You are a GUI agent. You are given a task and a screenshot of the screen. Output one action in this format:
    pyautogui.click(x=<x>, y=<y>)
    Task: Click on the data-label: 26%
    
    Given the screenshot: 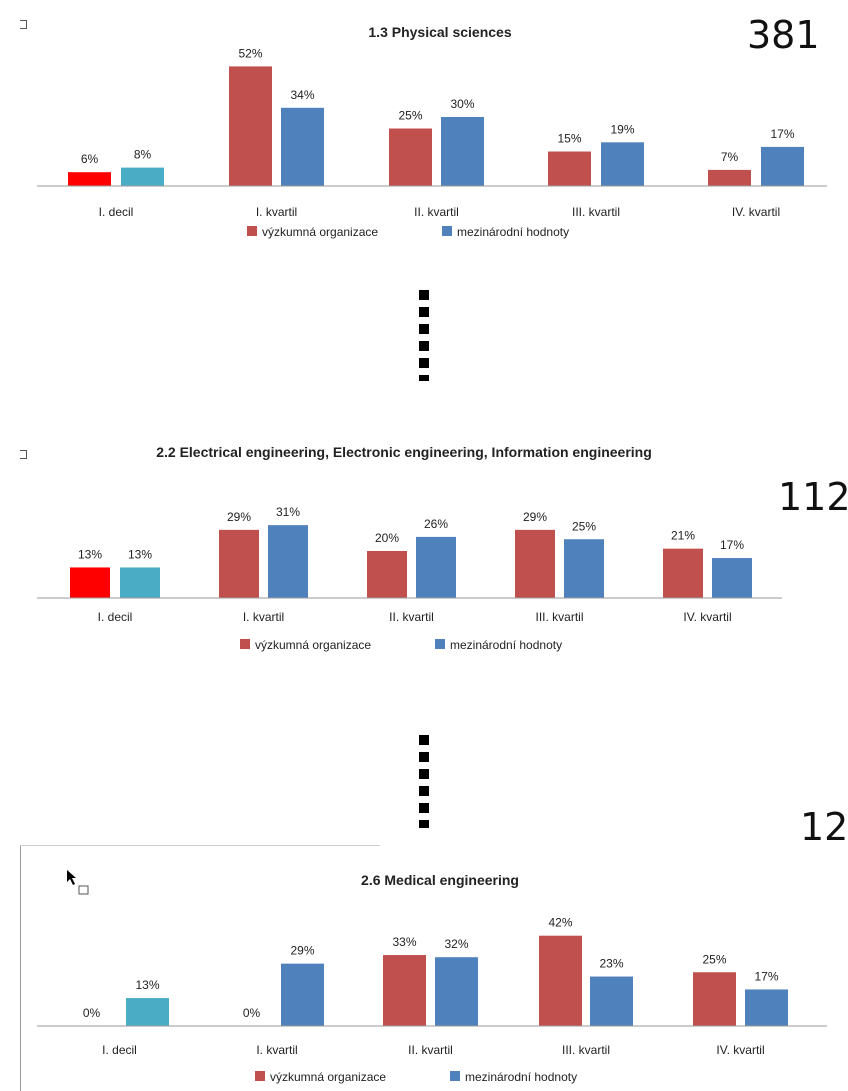 What is the action you would take?
    pyautogui.click(x=436, y=524)
    